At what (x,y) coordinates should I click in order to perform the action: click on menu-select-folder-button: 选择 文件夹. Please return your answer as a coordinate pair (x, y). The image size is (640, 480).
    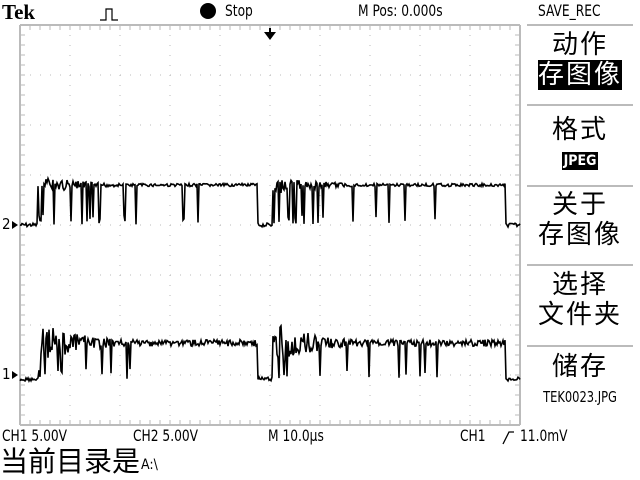
    Looking at the image, I should click on (580, 300).